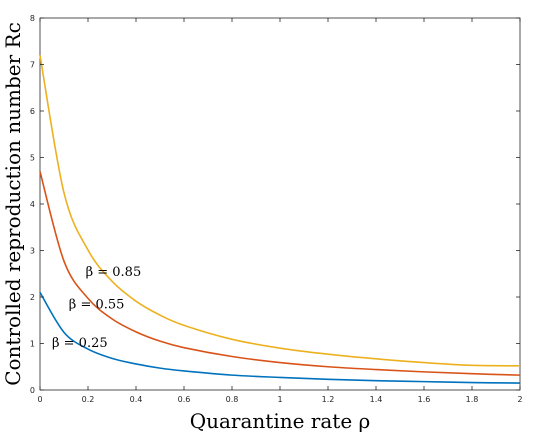 The image size is (533, 435). Describe the element at coordinates (279, 399) in the screenshot. I see `x-tick-label: 1` at that location.